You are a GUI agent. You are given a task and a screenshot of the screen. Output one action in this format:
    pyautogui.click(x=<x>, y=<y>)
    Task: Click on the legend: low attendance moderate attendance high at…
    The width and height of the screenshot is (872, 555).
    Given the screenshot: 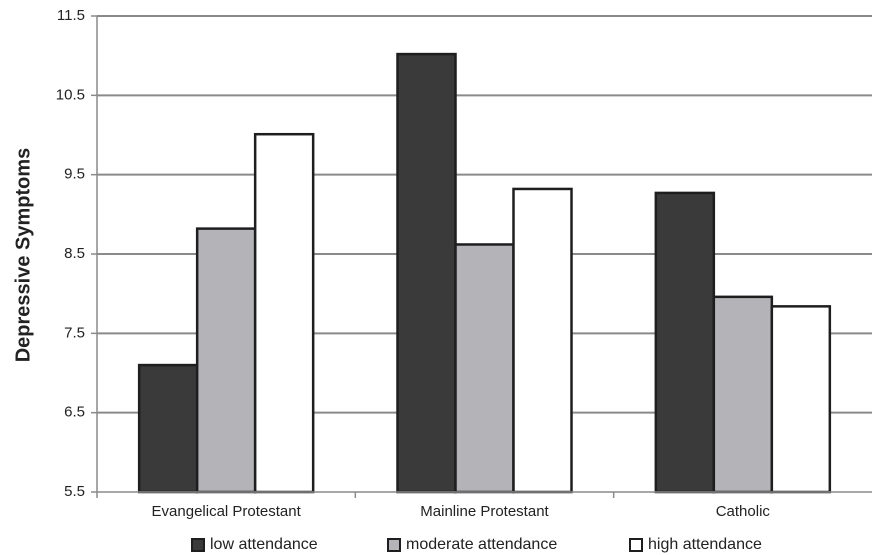 What is the action you would take?
    pyautogui.click(x=476, y=544)
    